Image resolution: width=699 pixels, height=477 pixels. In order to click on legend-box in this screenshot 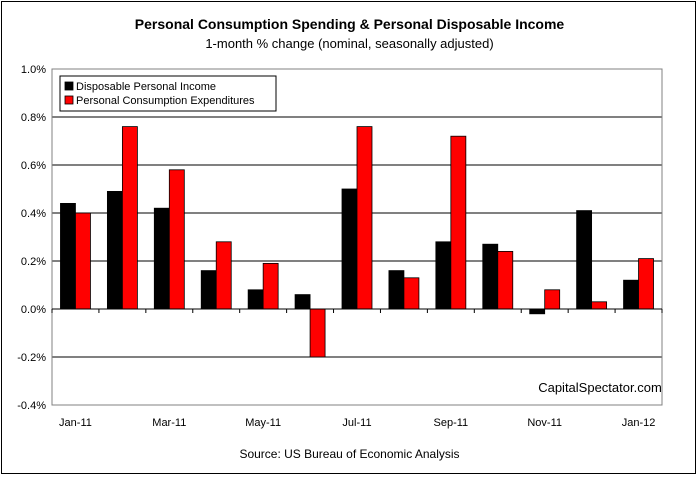, I will do `click(168, 93)`.